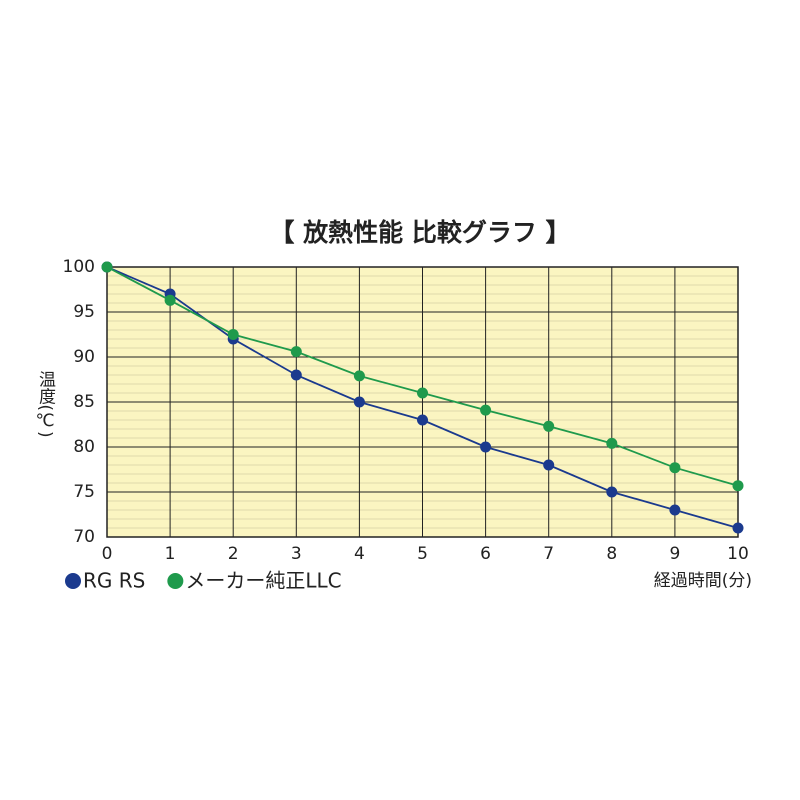 The width and height of the screenshot is (800, 800). Describe the element at coordinates (84, 312) in the screenshot. I see `y-tick-label: 95` at that location.